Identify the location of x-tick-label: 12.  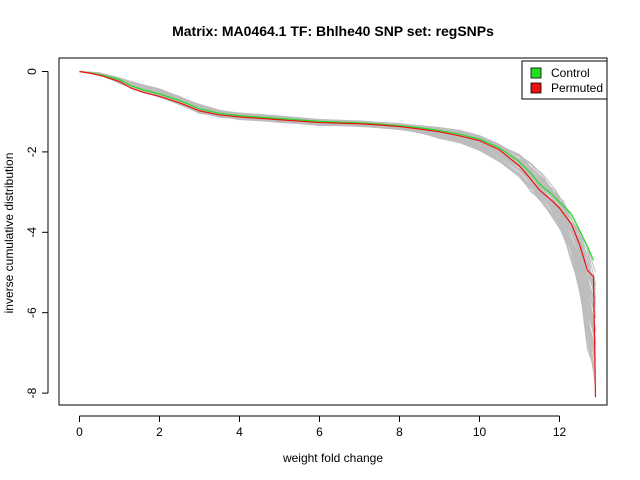
(560, 432).